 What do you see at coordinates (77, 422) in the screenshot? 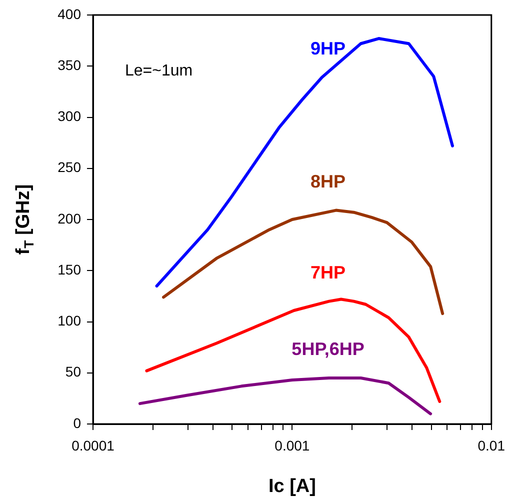
I see `y-tick-label: 0` at bounding box center [77, 422].